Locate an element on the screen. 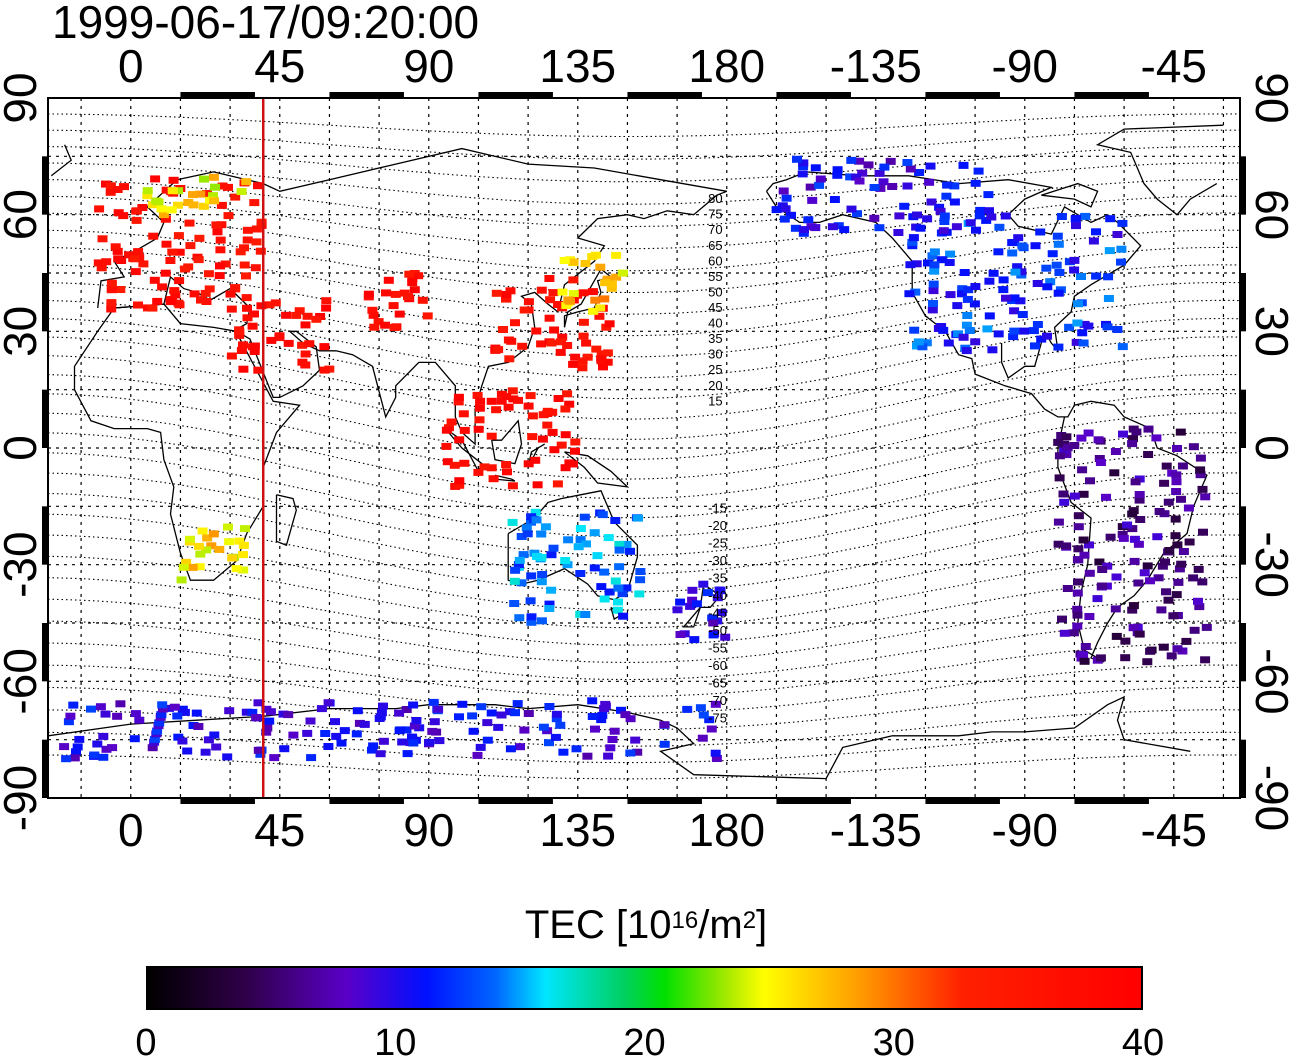 The height and width of the screenshot is (1064, 1292). contour-label: -35 is located at coordinates (717, 577).